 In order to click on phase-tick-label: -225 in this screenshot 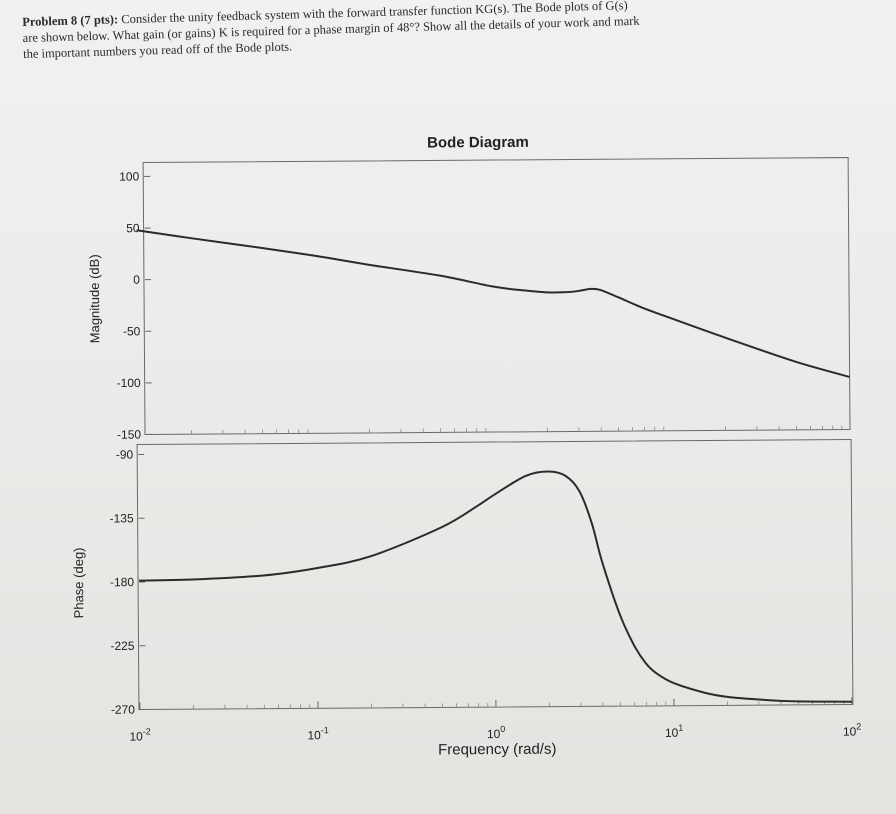, I will do `click(122, 646)`.